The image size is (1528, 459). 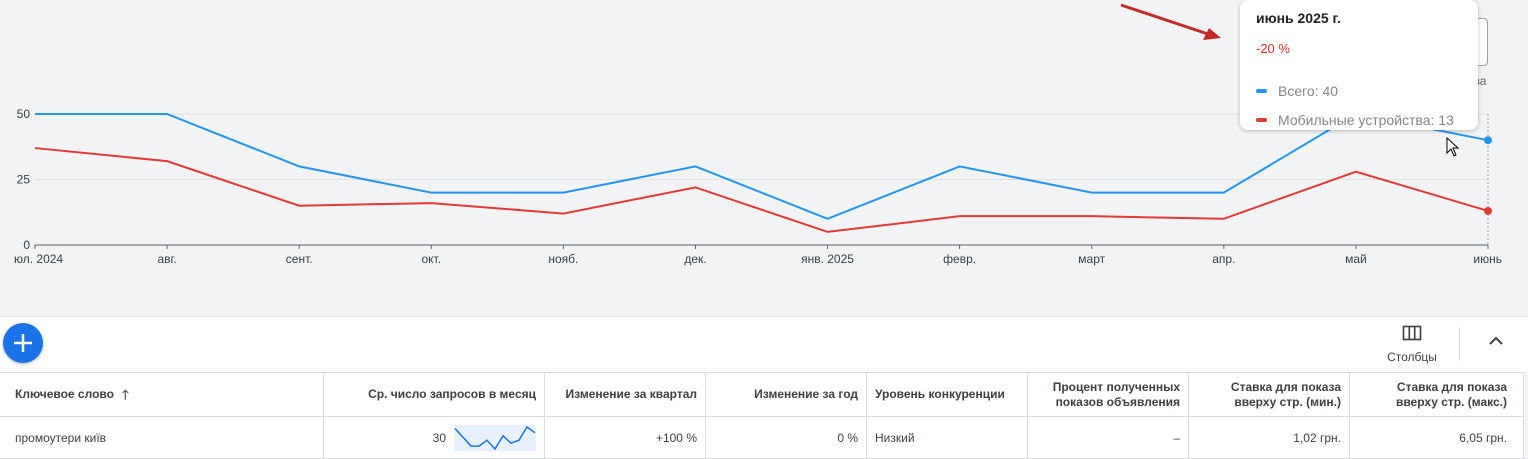 What do you see at coordinates (299, 259) in the screenshot?
I see `x-tick-label: сент.` at bounding box center [299, 259].